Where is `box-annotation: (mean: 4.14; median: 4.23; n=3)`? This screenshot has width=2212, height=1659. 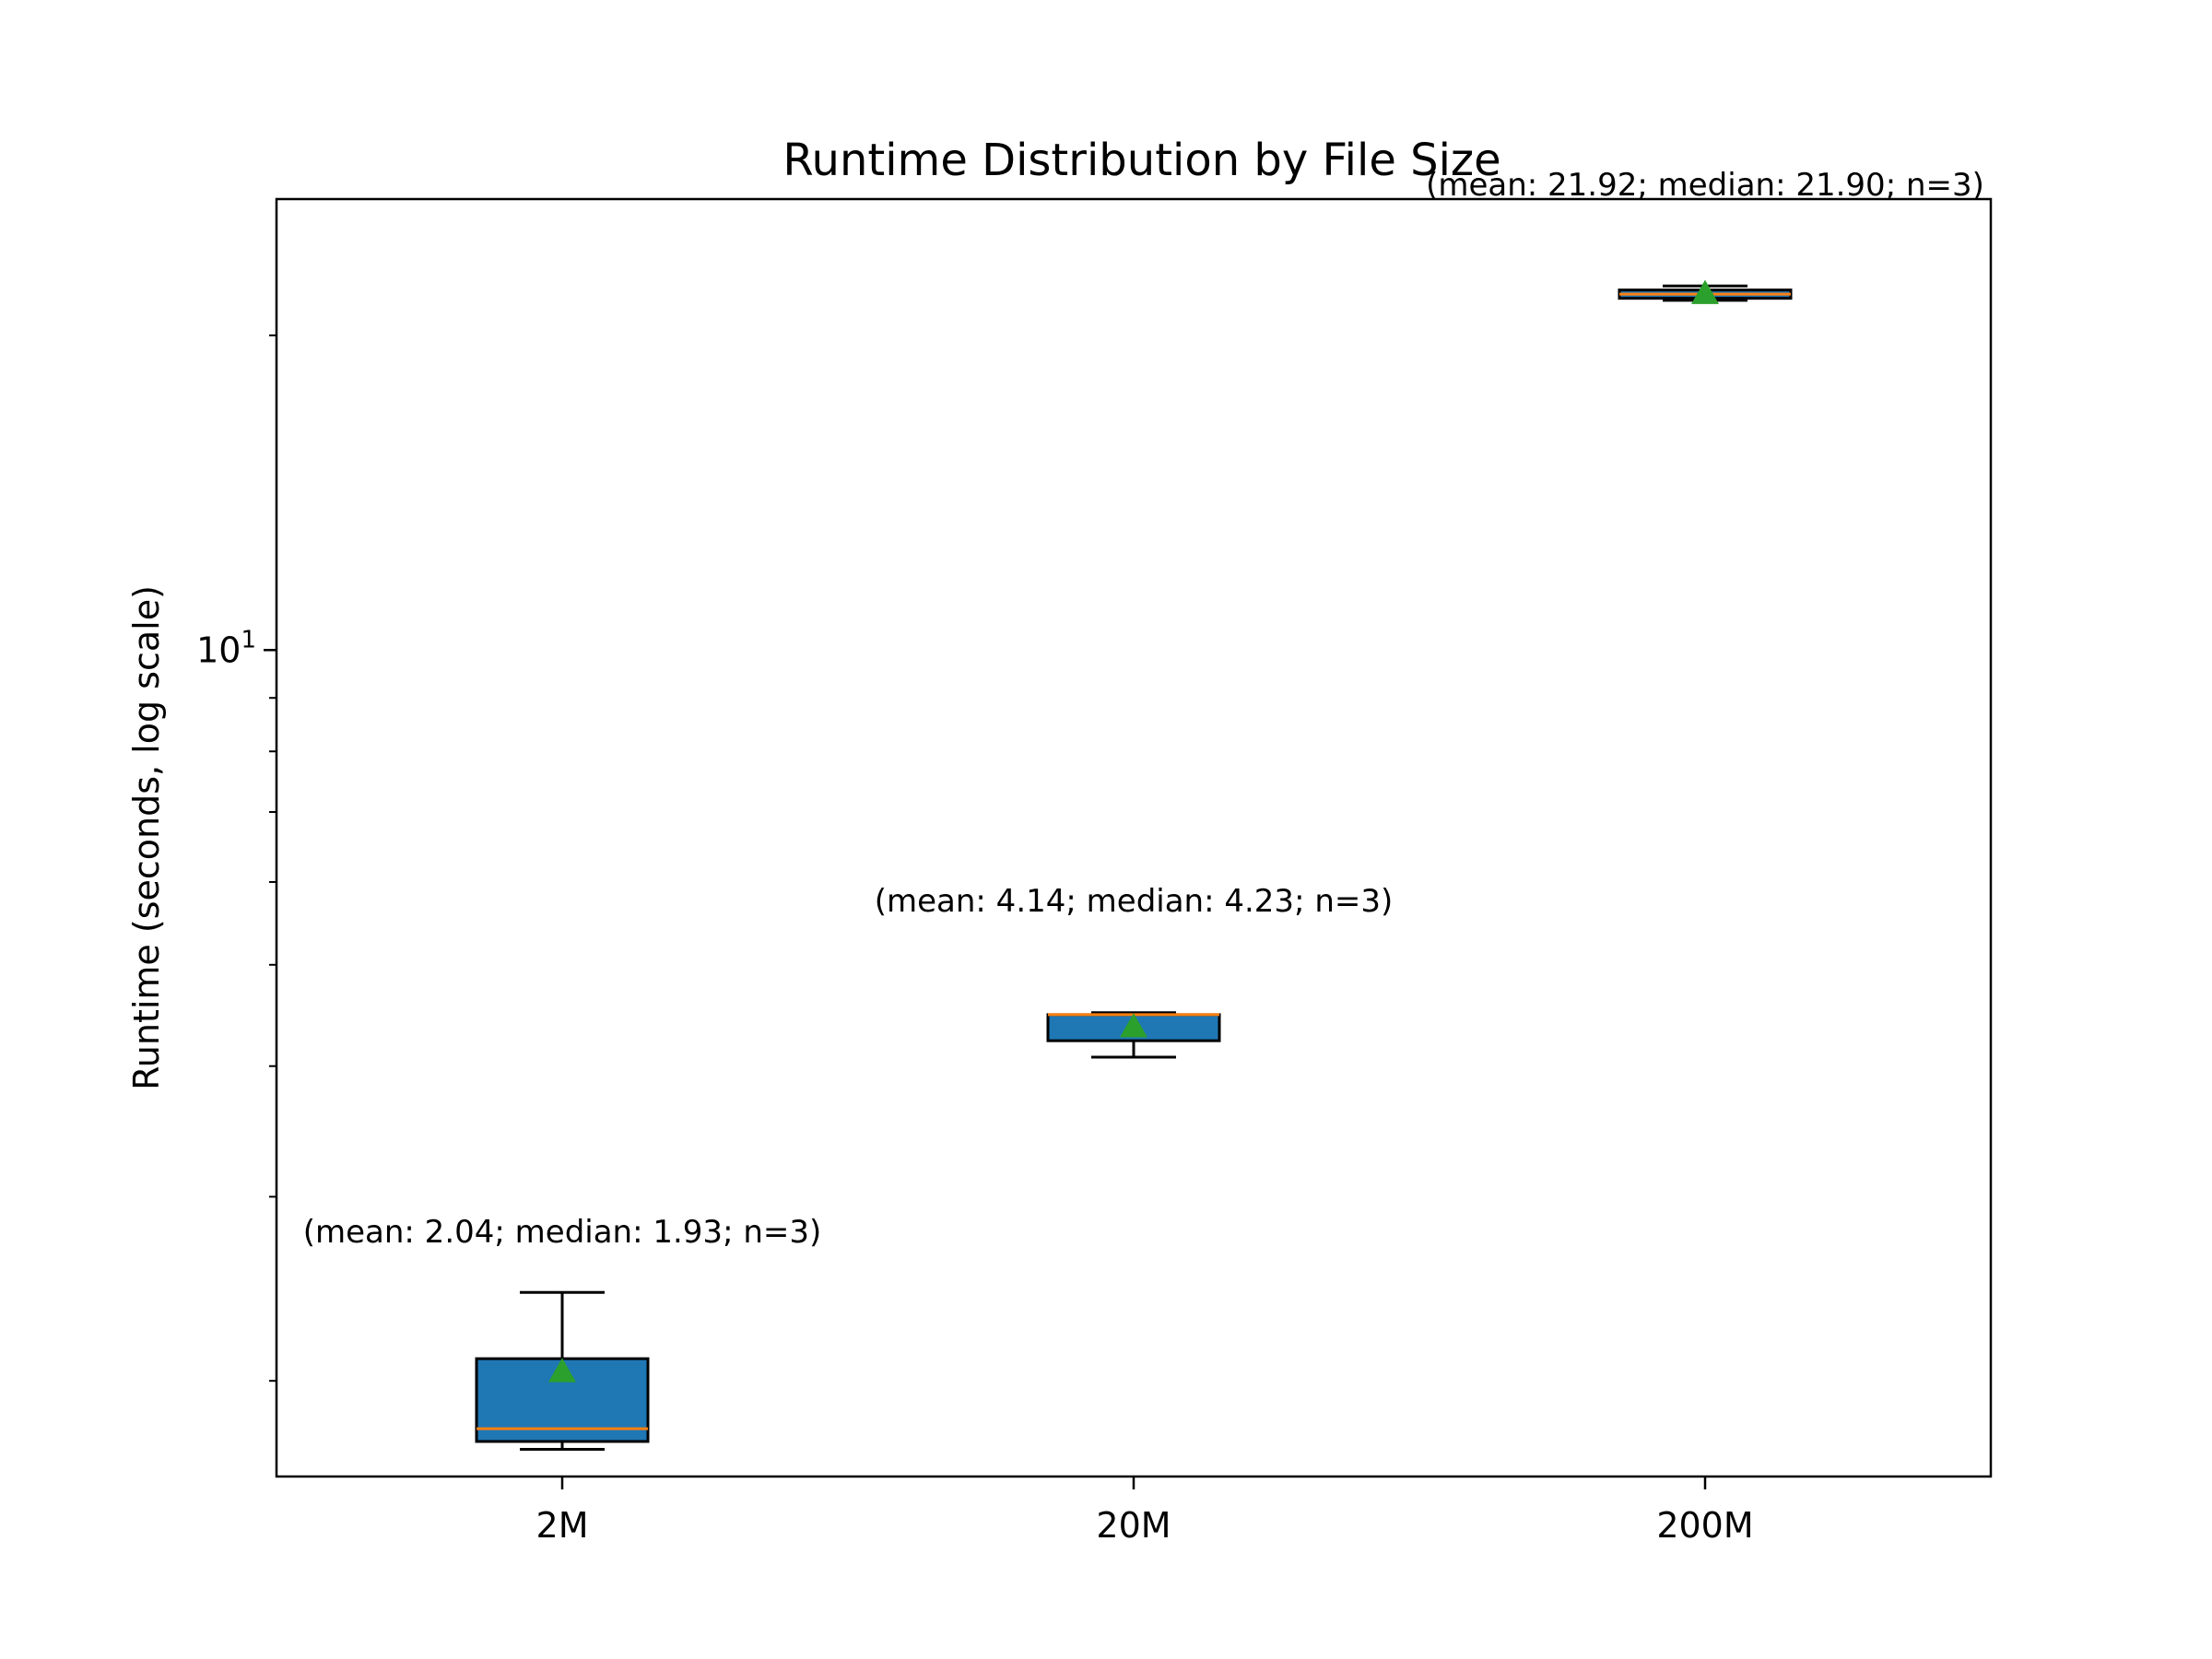 box-annotation: (mean: 4.14; median: 4.23; n=3) is located at coordinates (1134, 901).